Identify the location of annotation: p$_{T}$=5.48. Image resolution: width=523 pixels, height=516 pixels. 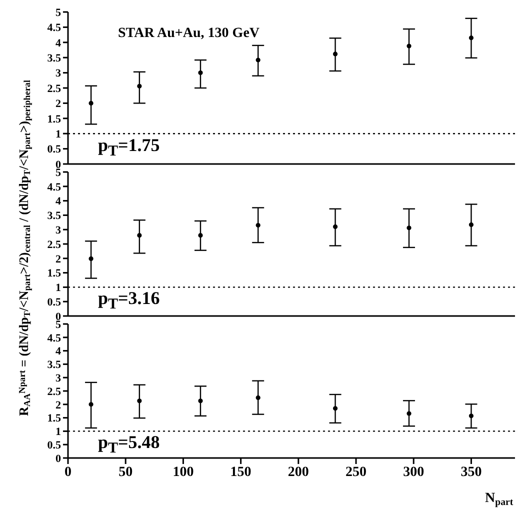
(129, 445).